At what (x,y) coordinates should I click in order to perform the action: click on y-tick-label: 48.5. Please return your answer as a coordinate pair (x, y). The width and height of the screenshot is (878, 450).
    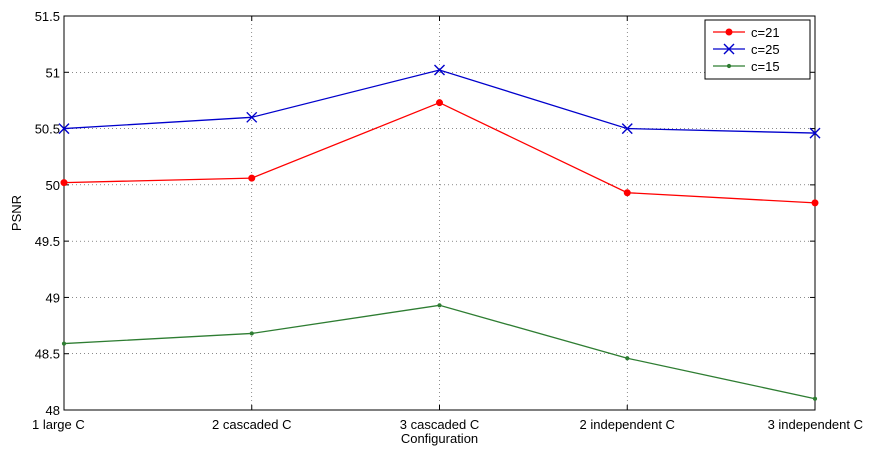
    Looking at the image, I should click on (47, 354).